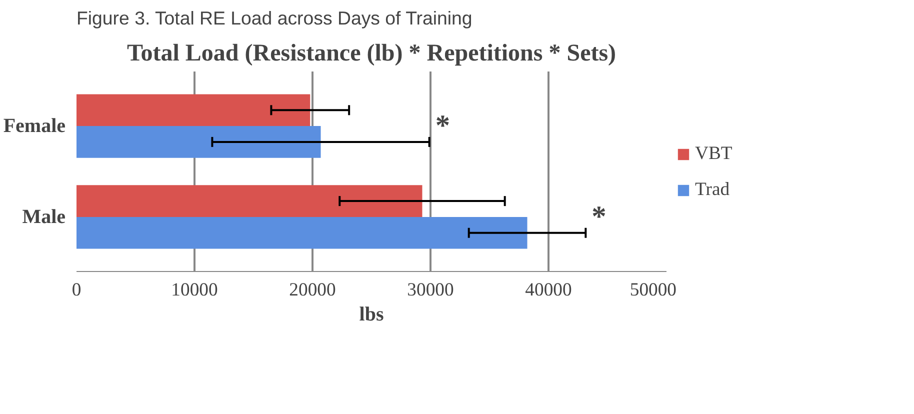 The image size is (914, 414). What do you see at coordinates (371, 315) in the screenshot?
I see `x-axis-title: lbs` at bounding box center [371, 315].